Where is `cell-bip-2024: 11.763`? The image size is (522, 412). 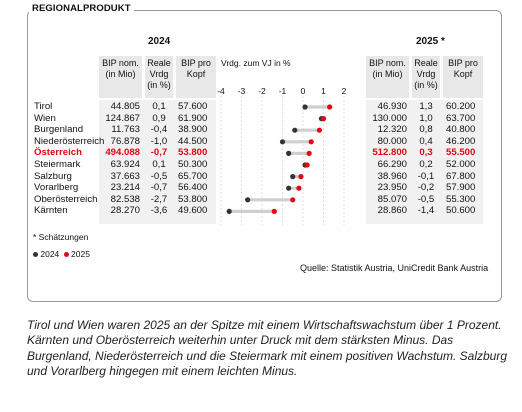 cell-bip-2024: 11.763 is located at coordinates (125, 130).